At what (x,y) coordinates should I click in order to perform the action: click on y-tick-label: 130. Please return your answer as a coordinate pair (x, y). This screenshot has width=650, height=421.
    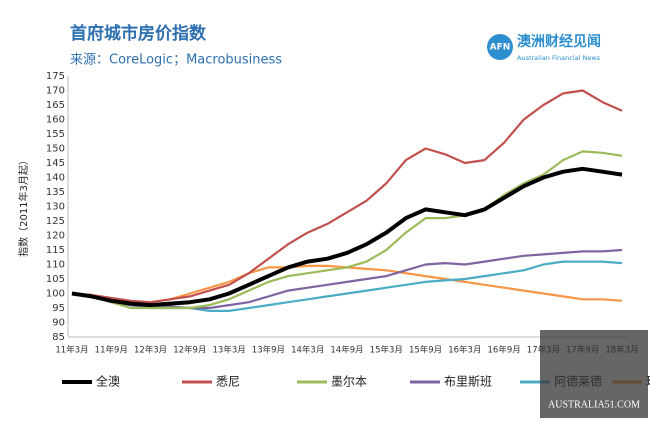
    Looking at the image, I should click on (55, 207).